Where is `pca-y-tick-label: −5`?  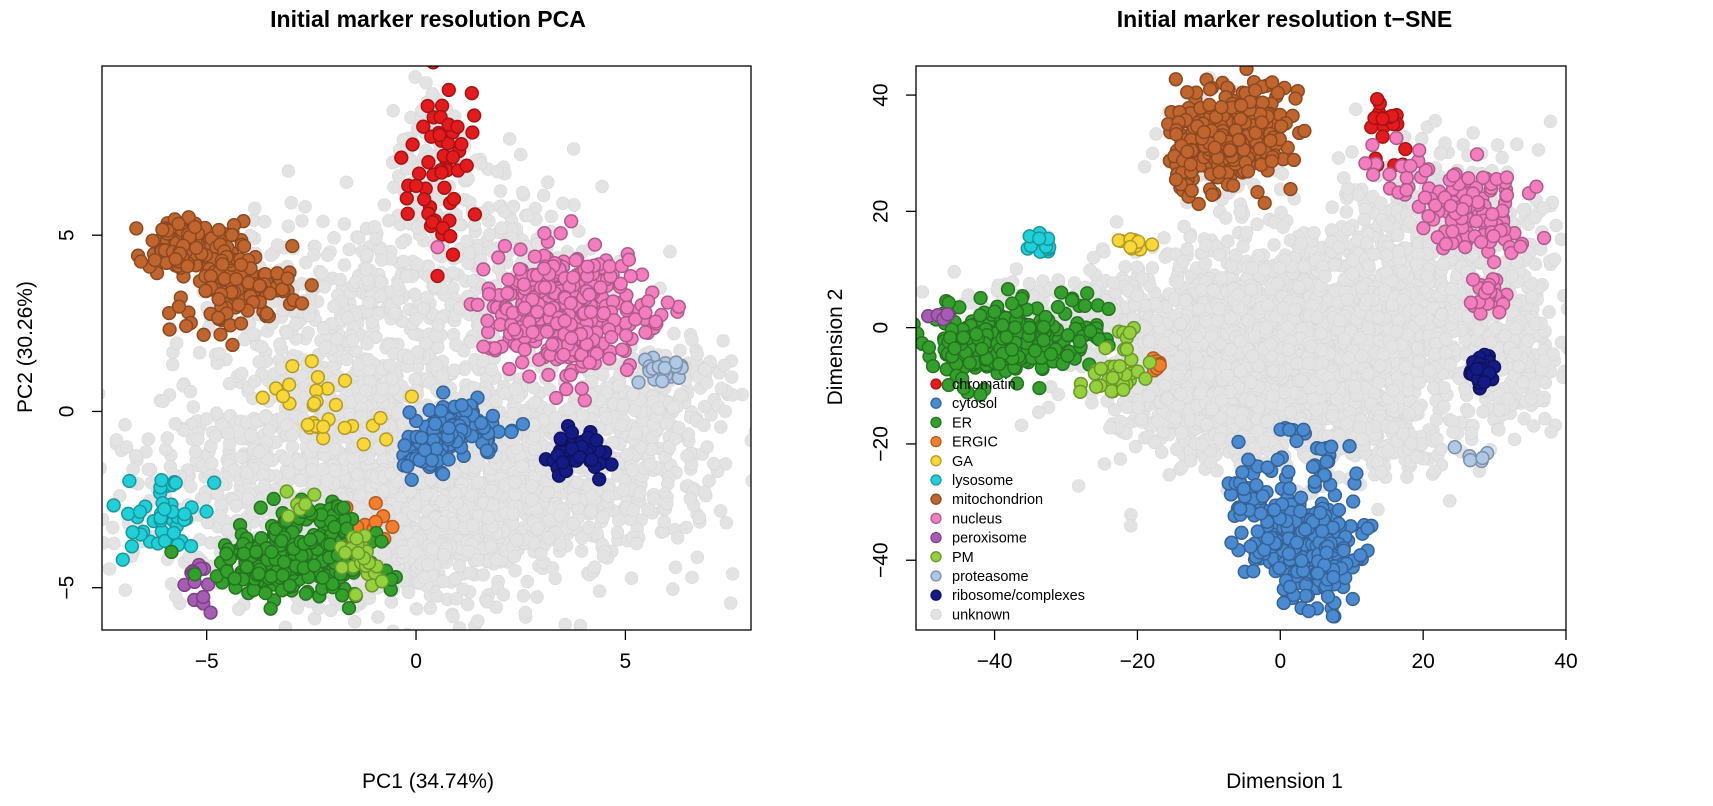
pca-y-tick-label: −5 is located at coordinates (67, 588).